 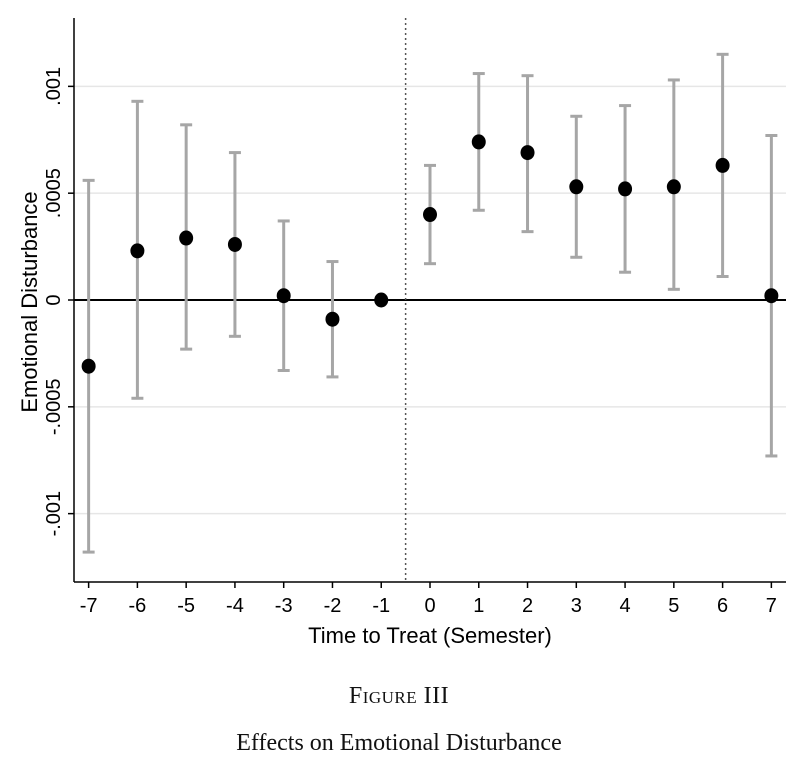 What do you see at coordinates (576, 606) in the screenshot?
I see `x-tick-label: 3` at bounding box center [576, 606].